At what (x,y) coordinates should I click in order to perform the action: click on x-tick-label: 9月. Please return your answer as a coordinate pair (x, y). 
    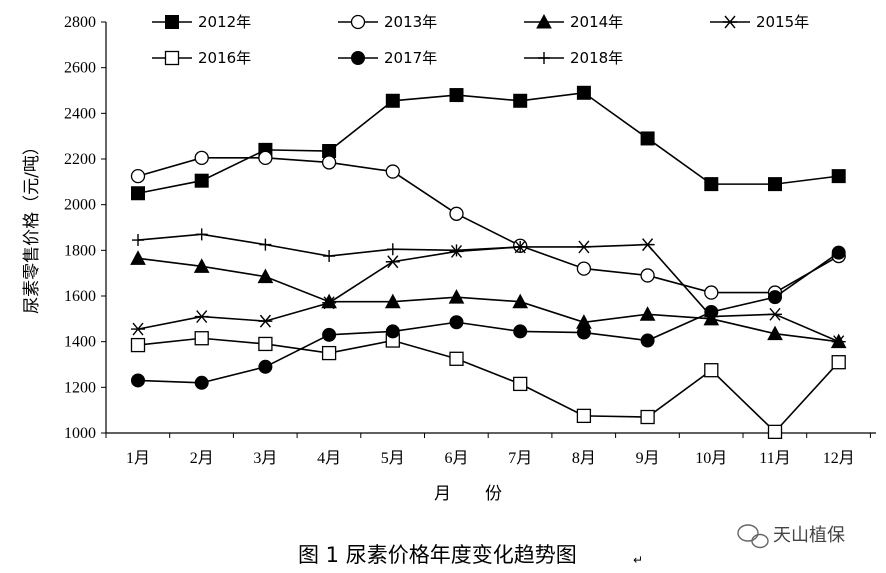
    Looking at the image, I should click on (648, 458).